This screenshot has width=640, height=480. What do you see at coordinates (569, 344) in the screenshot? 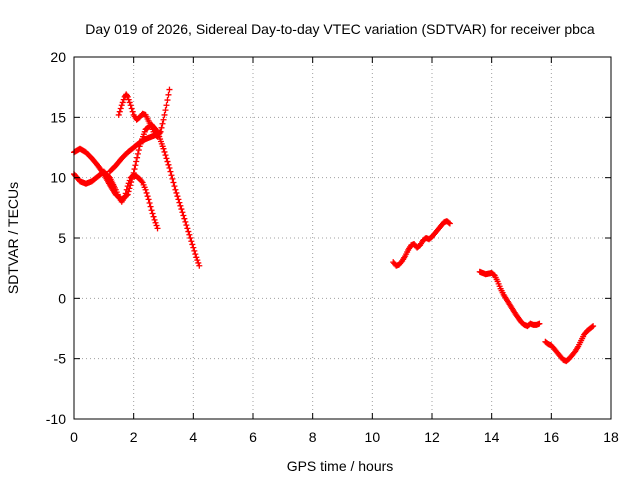
I see `series-arc-g` at bounding box center [569, 344].